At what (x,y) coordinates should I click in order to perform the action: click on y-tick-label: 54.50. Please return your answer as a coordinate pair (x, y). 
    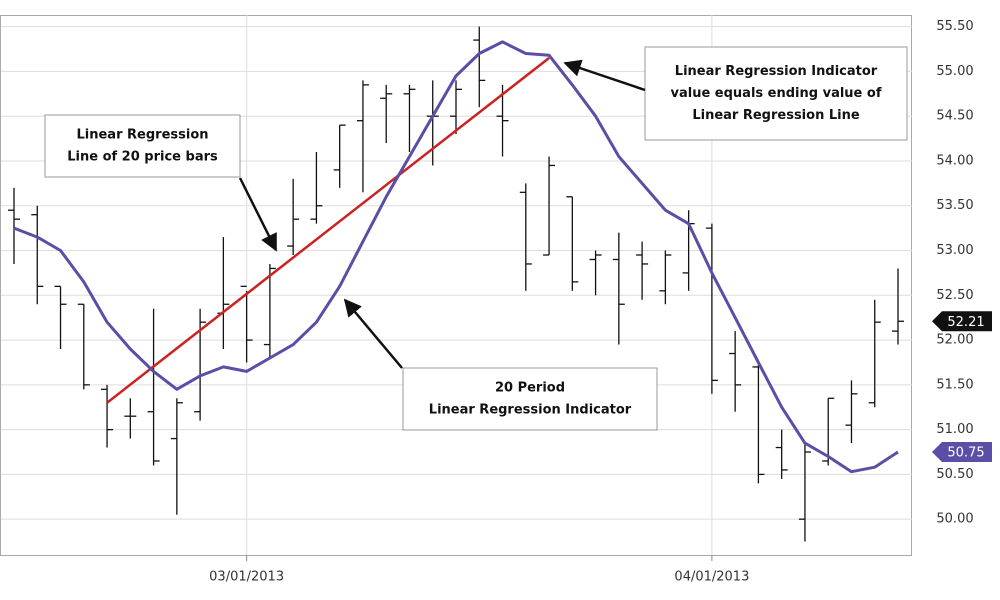
    Looking at the image, I should click on (954, 116).